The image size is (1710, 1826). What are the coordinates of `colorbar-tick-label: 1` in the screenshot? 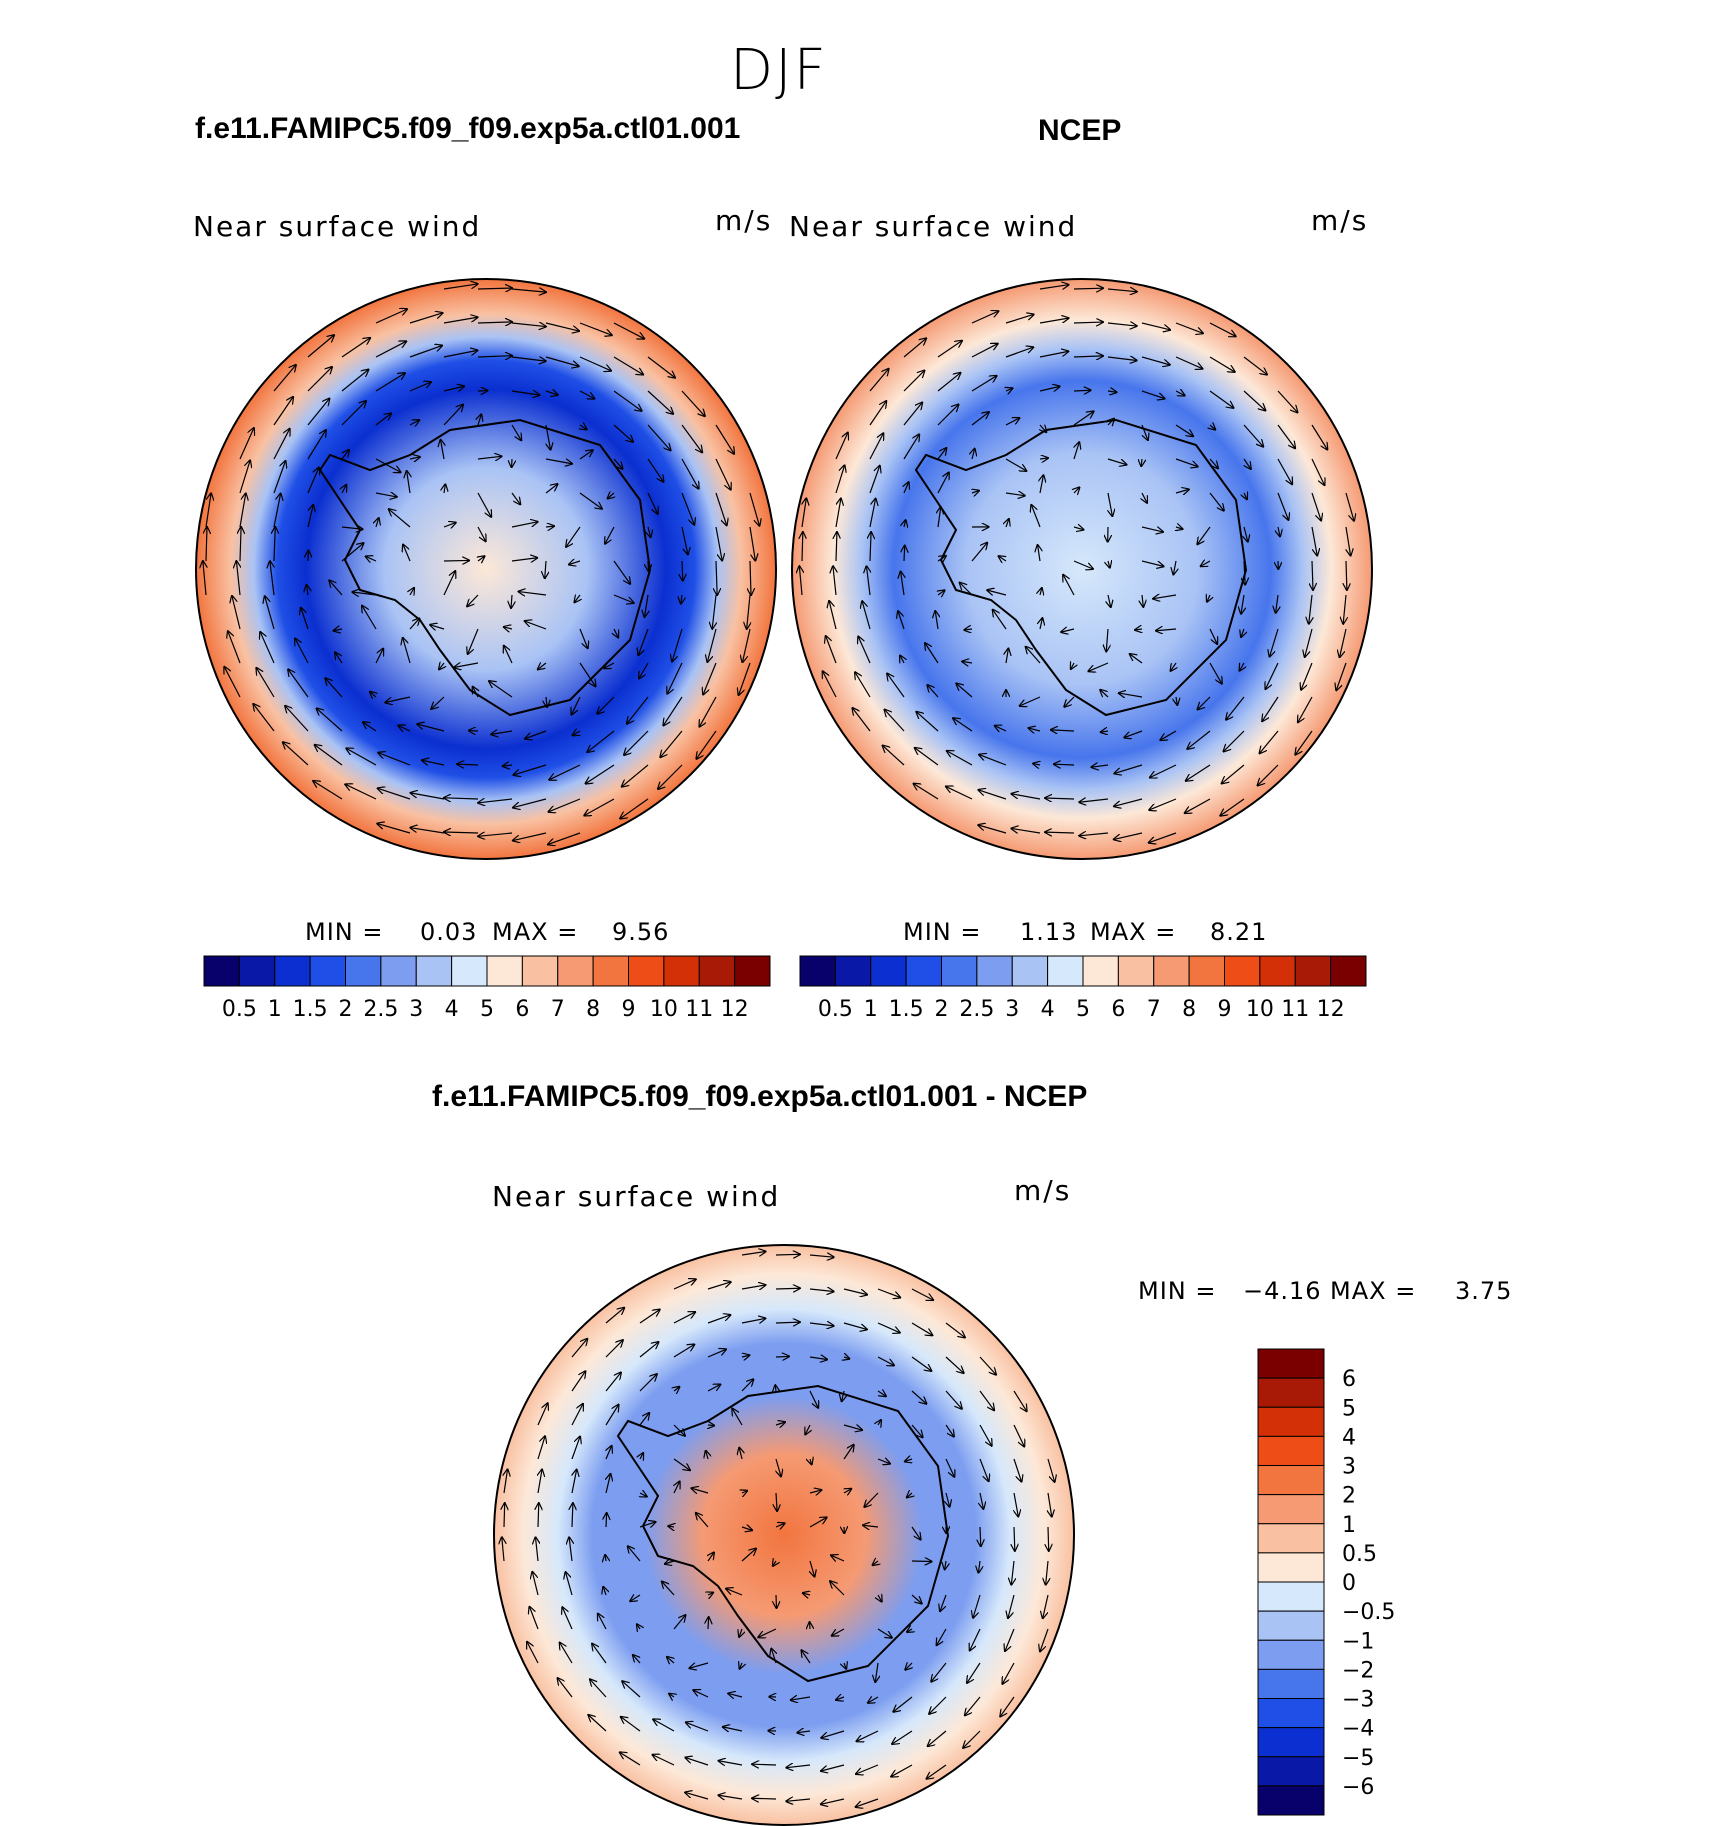 It's located at (871, 1009).